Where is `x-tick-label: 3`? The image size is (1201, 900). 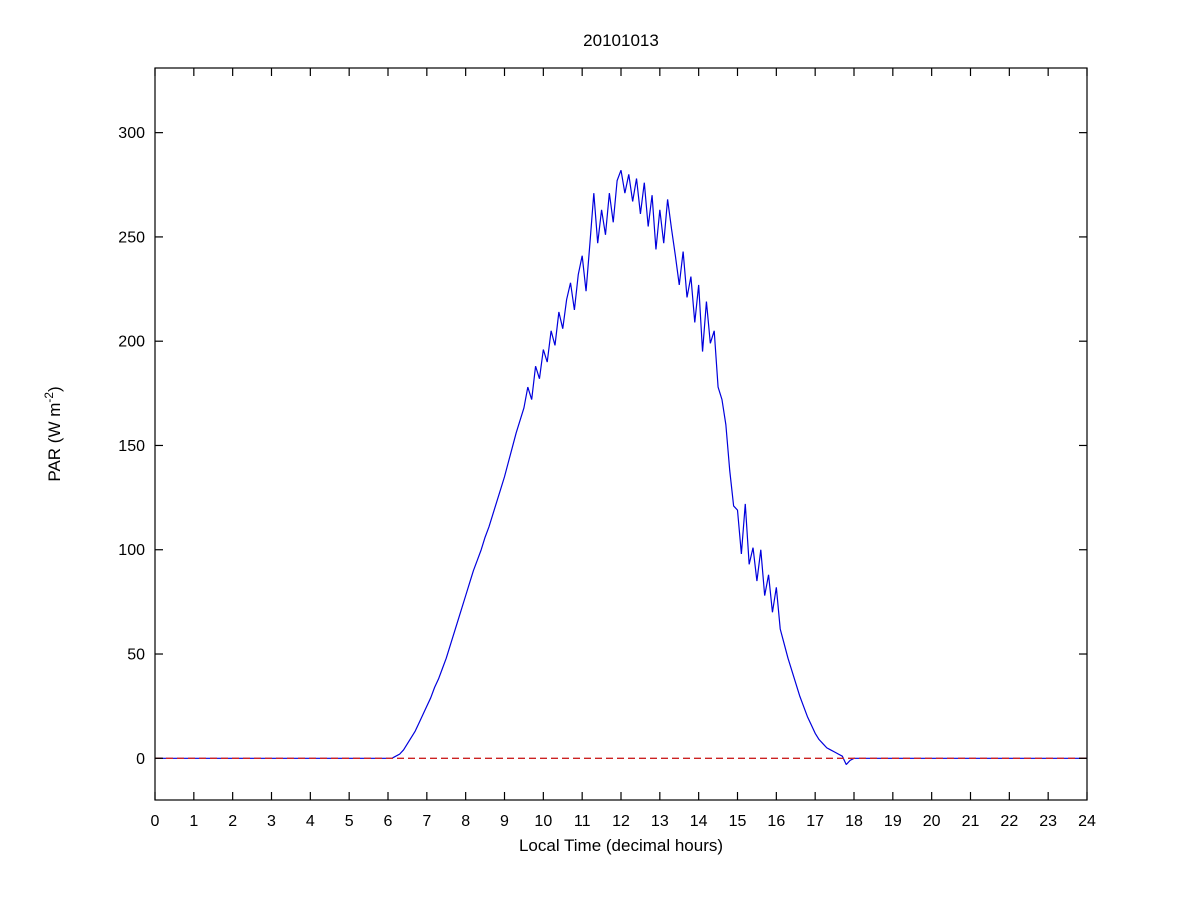
x-tick-label: 3 is located at coordinates (271, 821).